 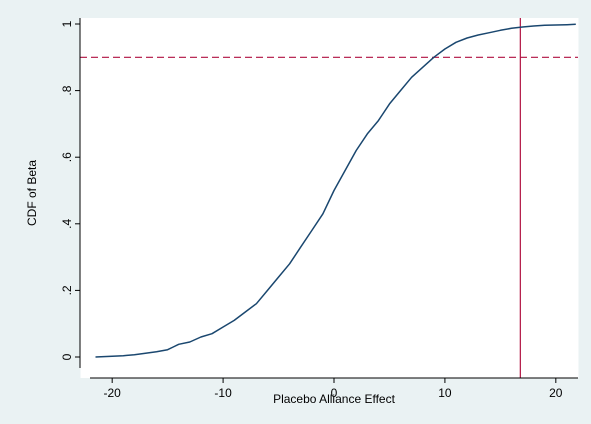 What do you see at coordinates (445, 393) in the screenshot?
I see `x-tick-label: 10` at bounding box center [445, 393].